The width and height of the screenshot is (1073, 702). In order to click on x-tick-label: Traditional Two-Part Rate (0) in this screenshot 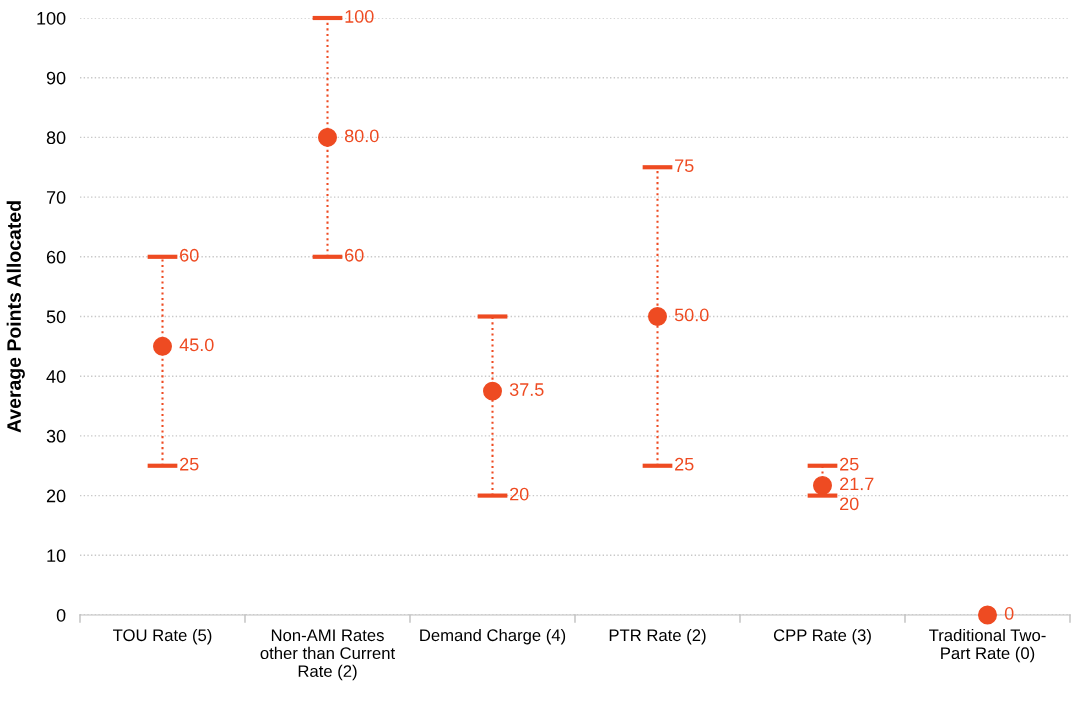, I will do `click(987, 645)`.